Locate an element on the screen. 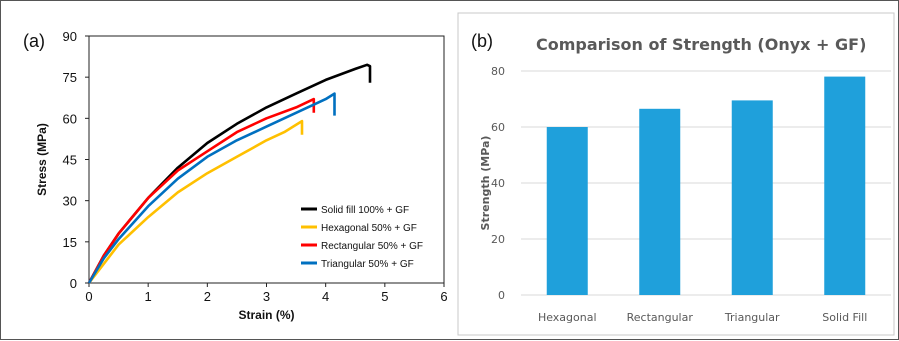  x-tick-label: 5 is located at coordinates (384, 296).